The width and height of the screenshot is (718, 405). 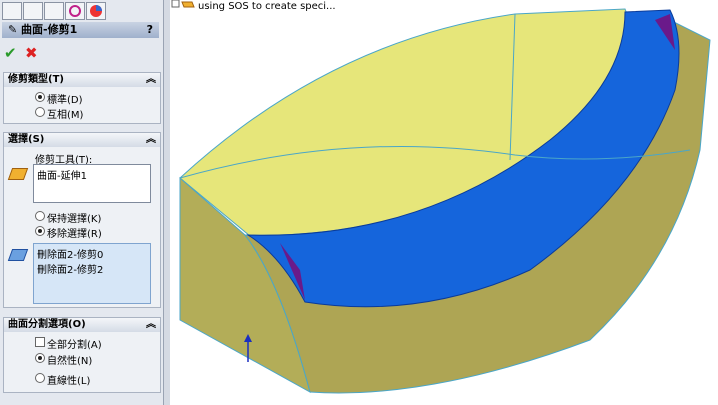 What do you see at coordinates (26, 139) in the screenshot?
I see `group-title: 選擇(S)` at bounding box center [26, 139].